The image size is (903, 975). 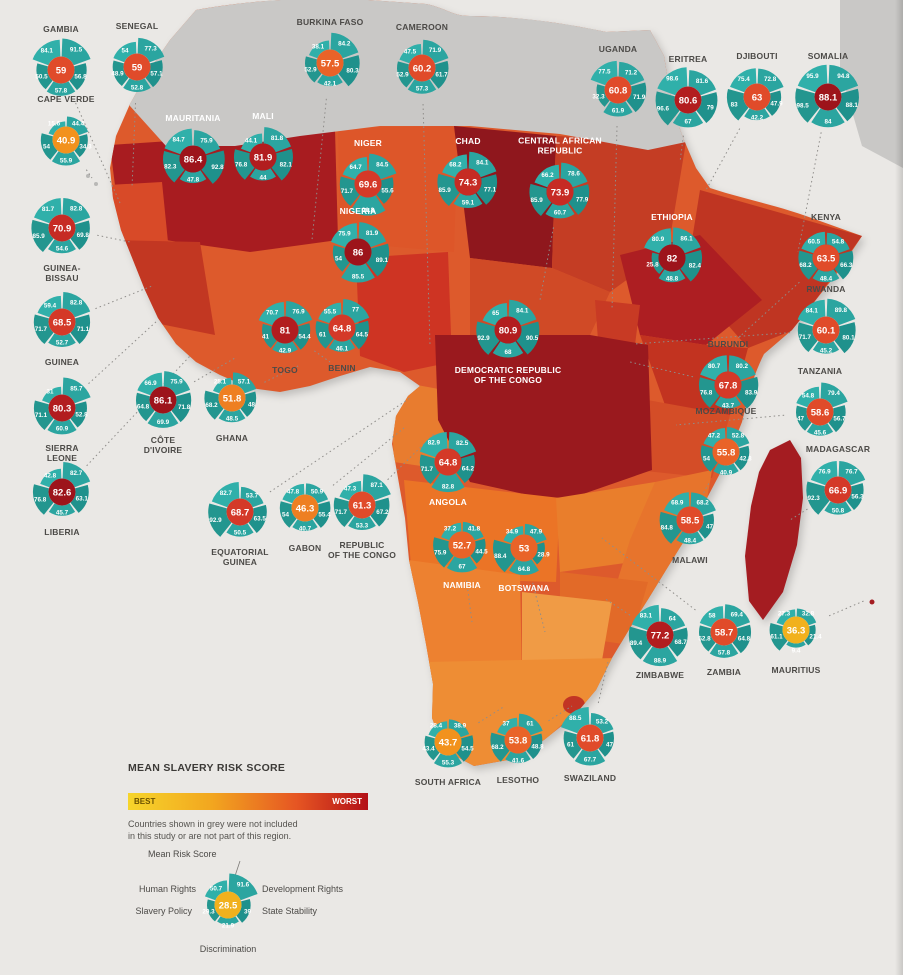 What do you see at coordinates (435, 50) in the screenshot?
I see `dr-value: 71.9` at bounding box center [435, 50].